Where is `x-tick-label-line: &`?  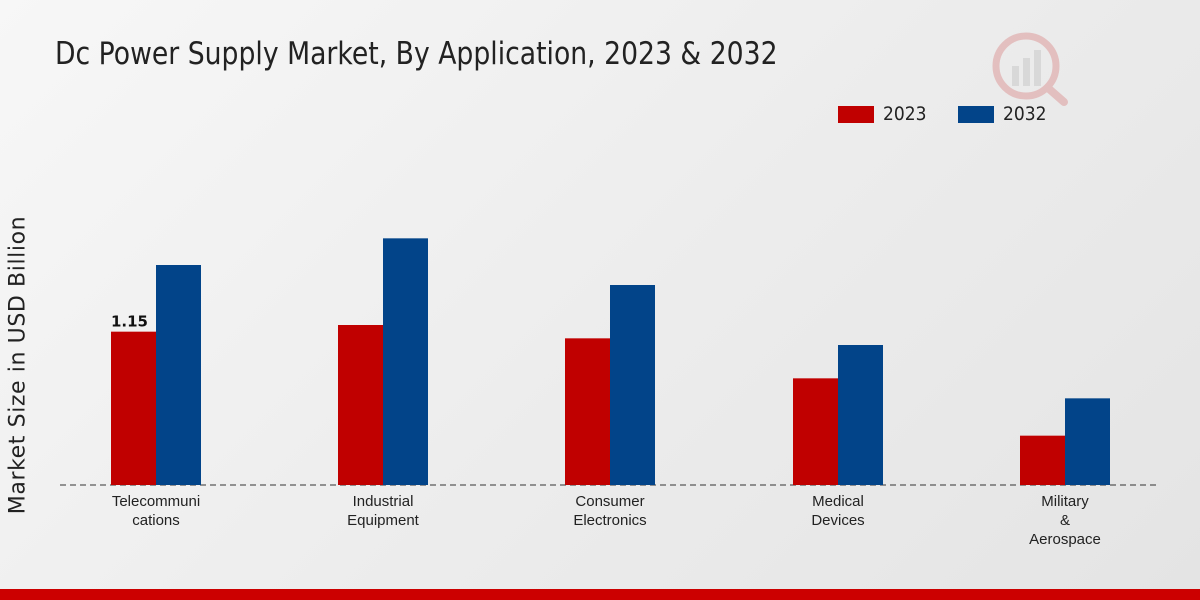 x-tick-label-line: & is located at coordinates (1065, 520).